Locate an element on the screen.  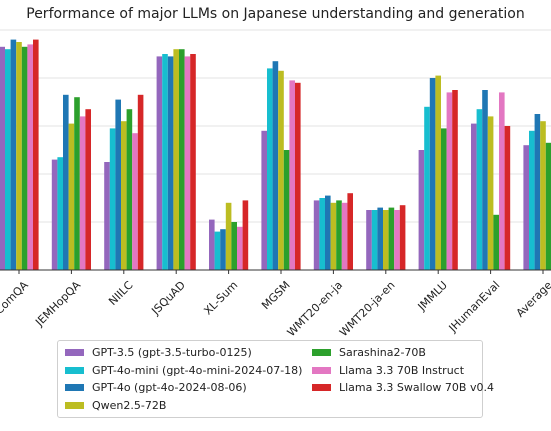
legend-item: Sarashina2-70B is located at coordinates (369, 352).